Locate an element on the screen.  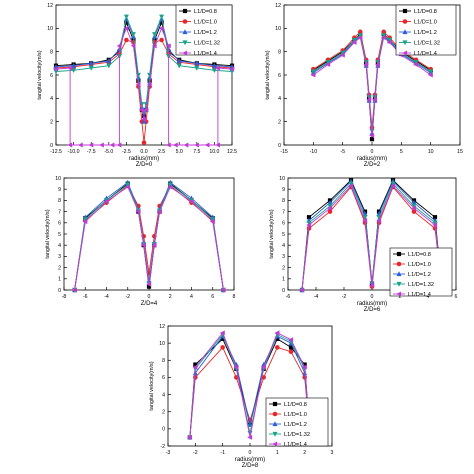
x-tick-label: 5.0 is located at coordinates (179, 152).